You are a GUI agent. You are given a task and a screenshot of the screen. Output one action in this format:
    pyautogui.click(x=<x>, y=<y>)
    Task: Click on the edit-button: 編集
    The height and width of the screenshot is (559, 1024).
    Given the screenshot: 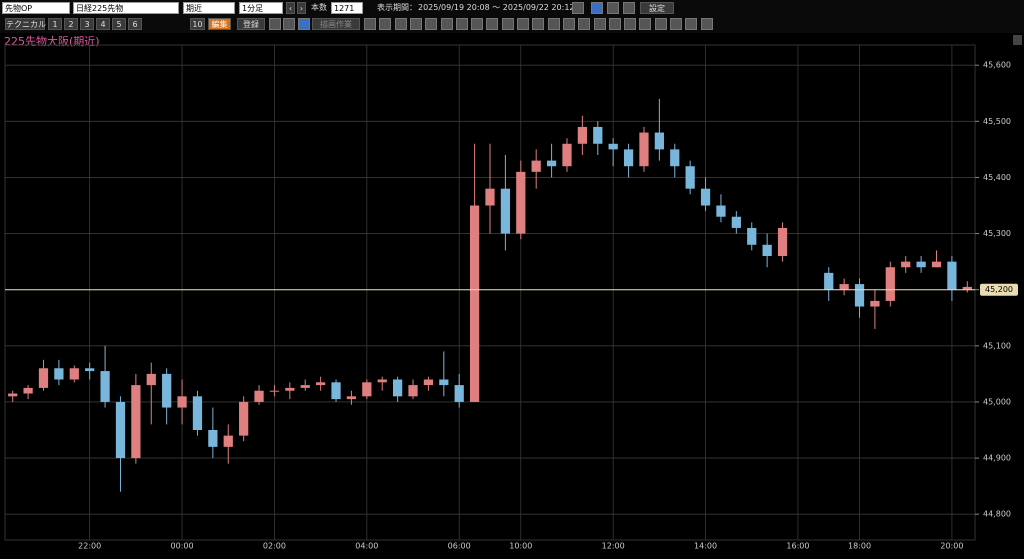 What is the action you would take?
    pyautogui.click(x=219, y=24)
    